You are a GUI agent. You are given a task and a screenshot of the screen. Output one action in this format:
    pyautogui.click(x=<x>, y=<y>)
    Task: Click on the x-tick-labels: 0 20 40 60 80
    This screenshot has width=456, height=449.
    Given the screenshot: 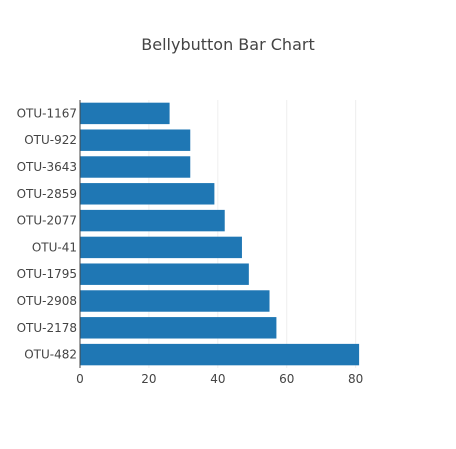 What is the action you would take?
    pyautogui.click(x=219, y=379)
    